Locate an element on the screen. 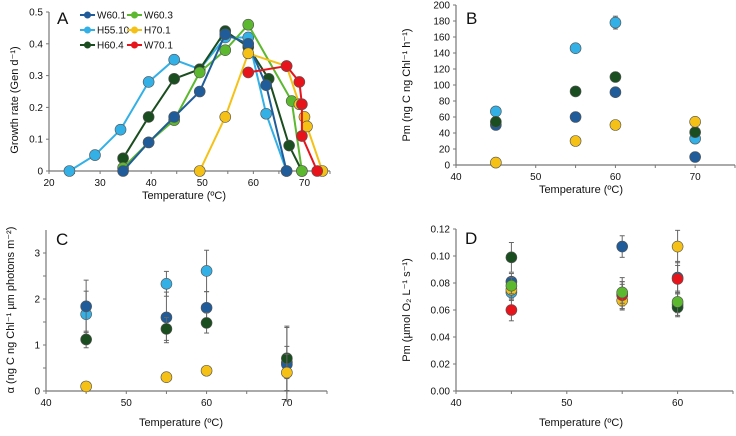  x-tick-label: 30 is located at coordinates (101, 183).